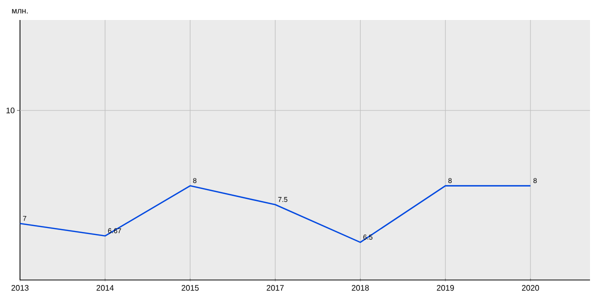  Describe the element at coordinates (20, 11) in the screenshot. I see `y-axis-title: млн.` at that location.